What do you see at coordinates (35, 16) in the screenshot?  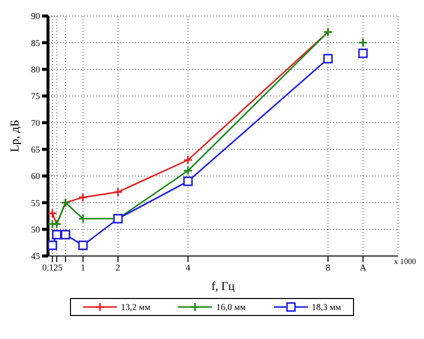 I see `y-tick-label: 90` at bounding box center [35, 16].